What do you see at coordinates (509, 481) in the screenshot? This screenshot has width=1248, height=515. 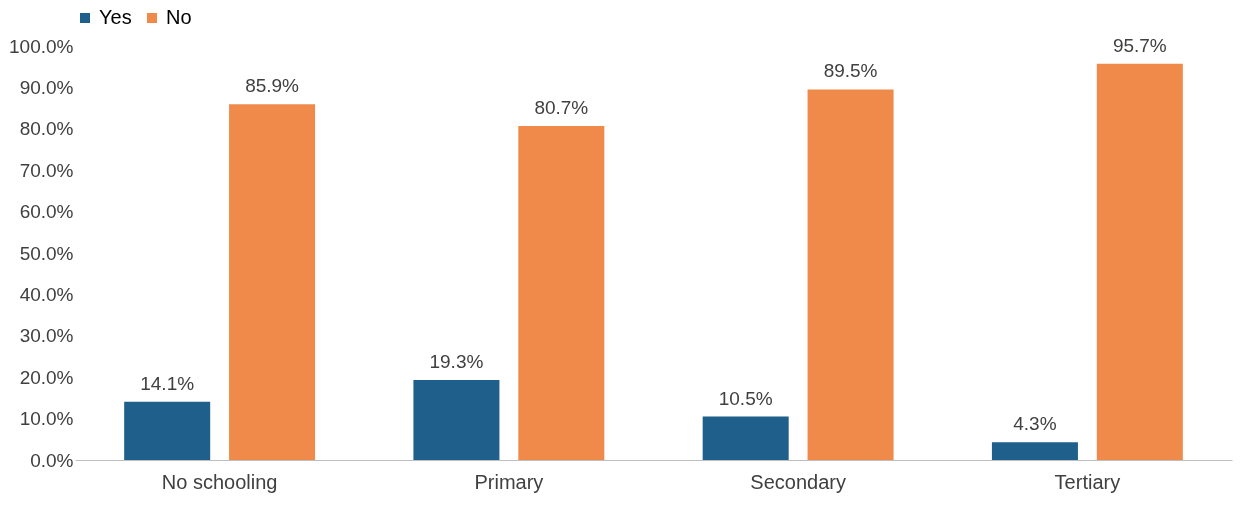 I see `x-tick-label: Primary` at bounding box center [509, 481].